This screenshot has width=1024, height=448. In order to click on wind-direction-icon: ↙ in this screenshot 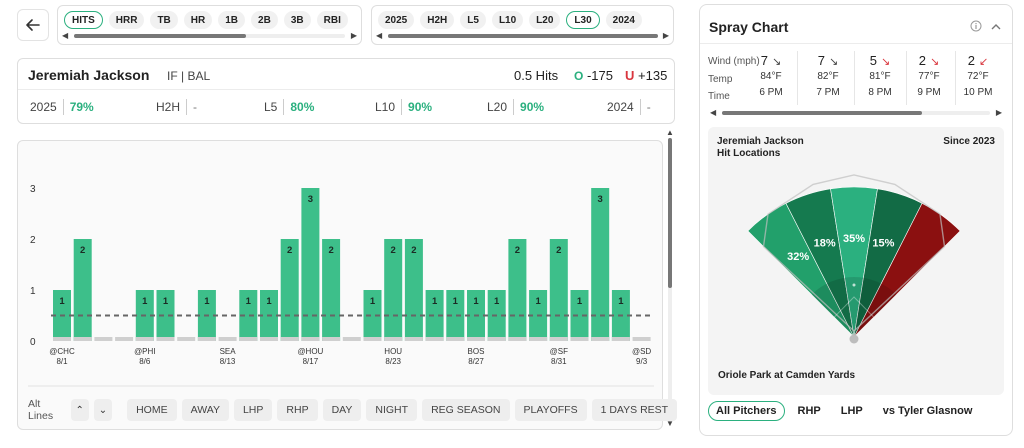, I will do `click(984, 62)`.